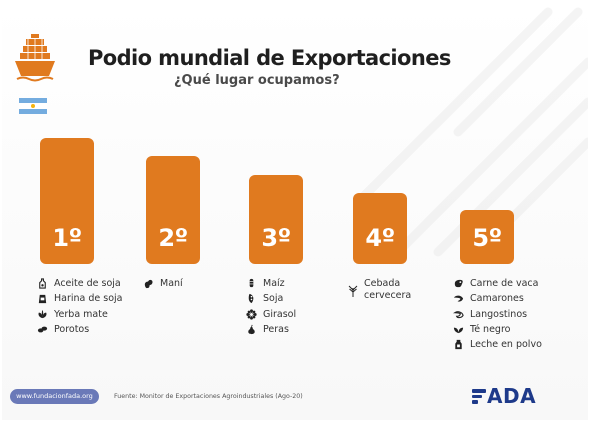  What do you see at coordinates (79, 298) in the screenshot?
I see `list-item: Harina de soja` at bounding box center [79, 298].